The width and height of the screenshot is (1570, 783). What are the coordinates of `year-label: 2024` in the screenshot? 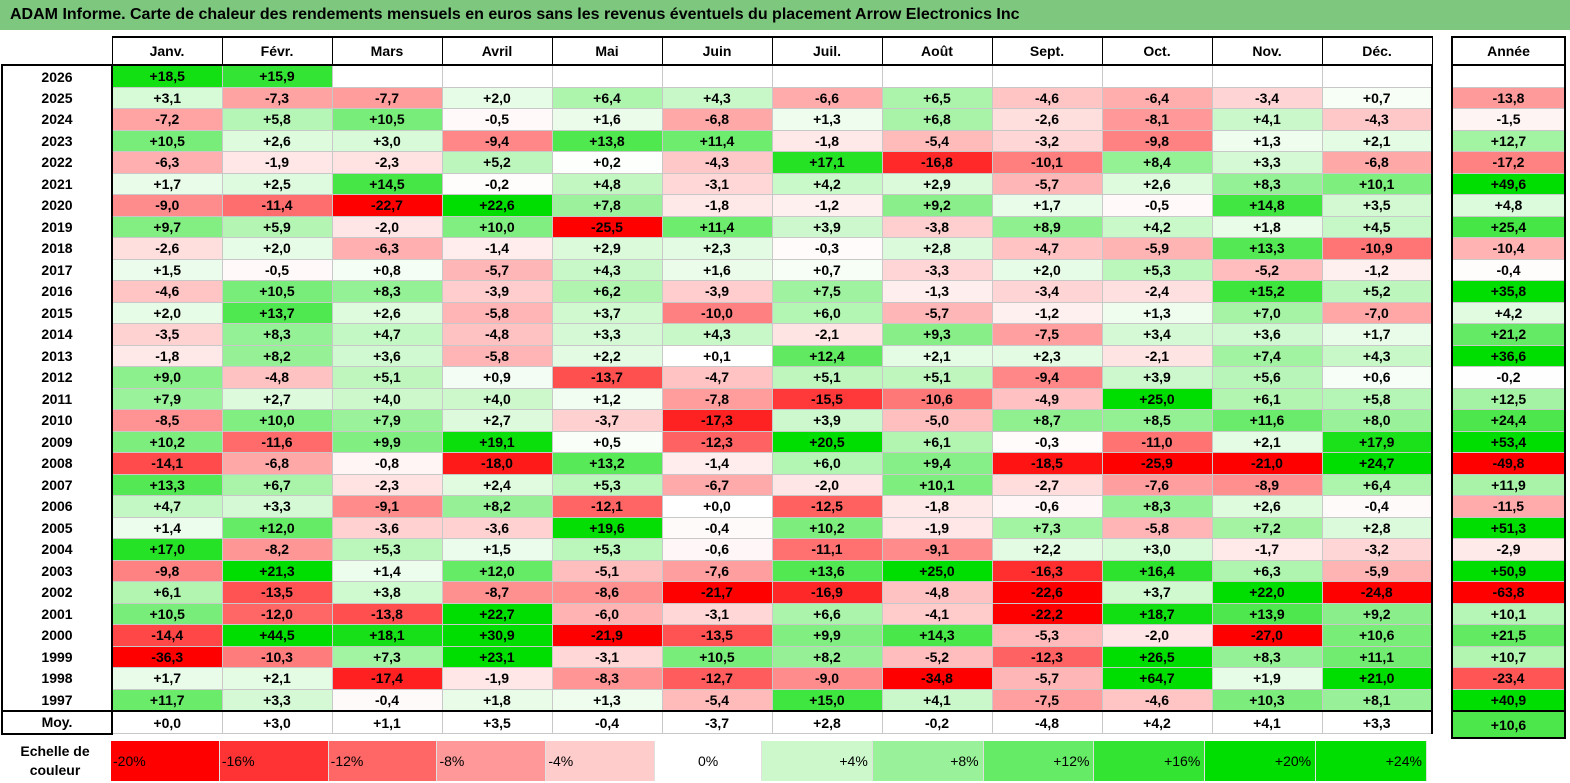 It's located at (57, 119).